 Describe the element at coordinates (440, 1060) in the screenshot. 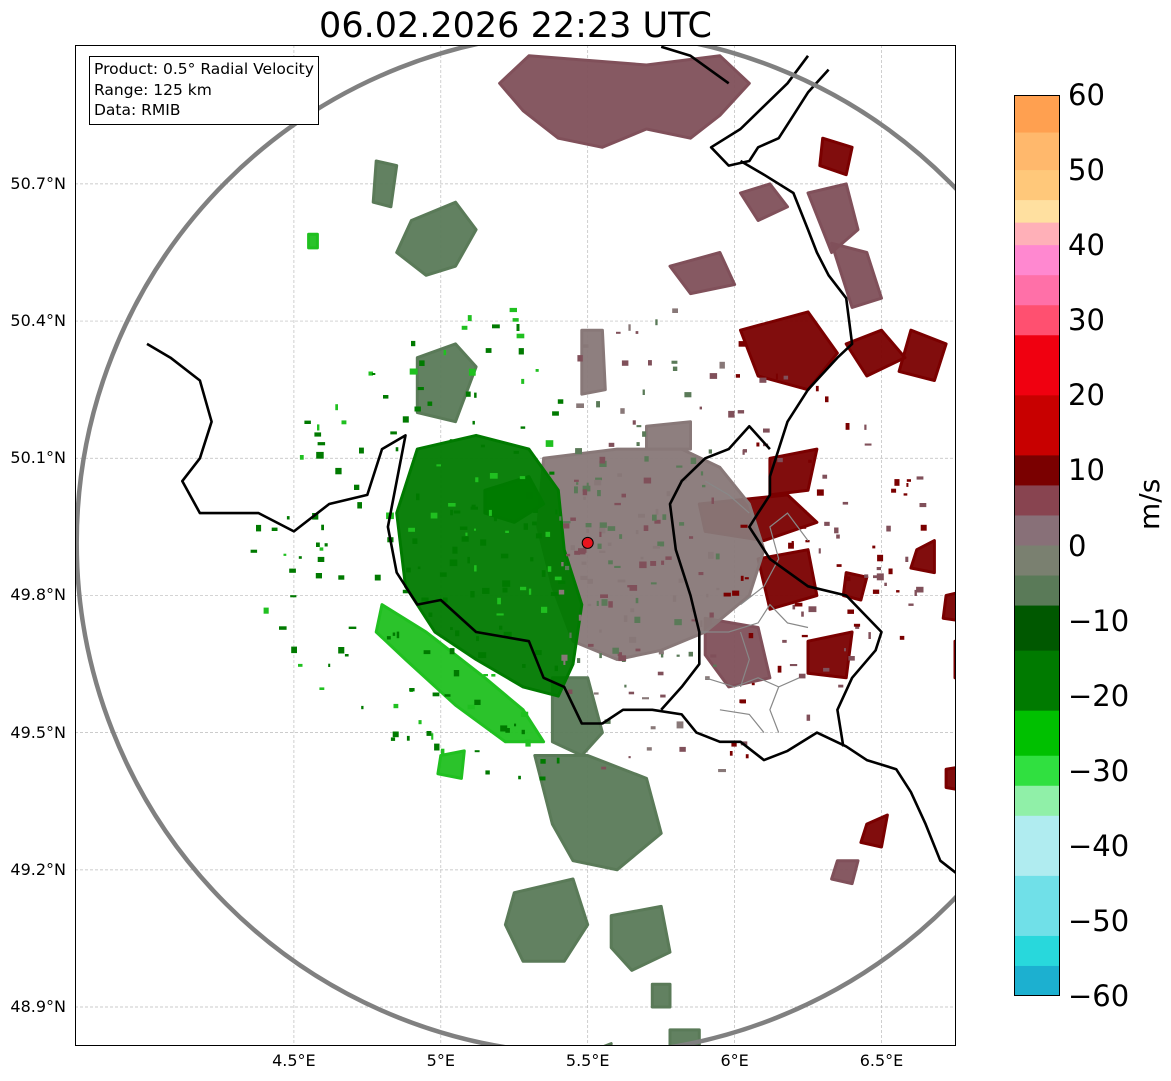

I see `longitude-label: 5°E` at that location.